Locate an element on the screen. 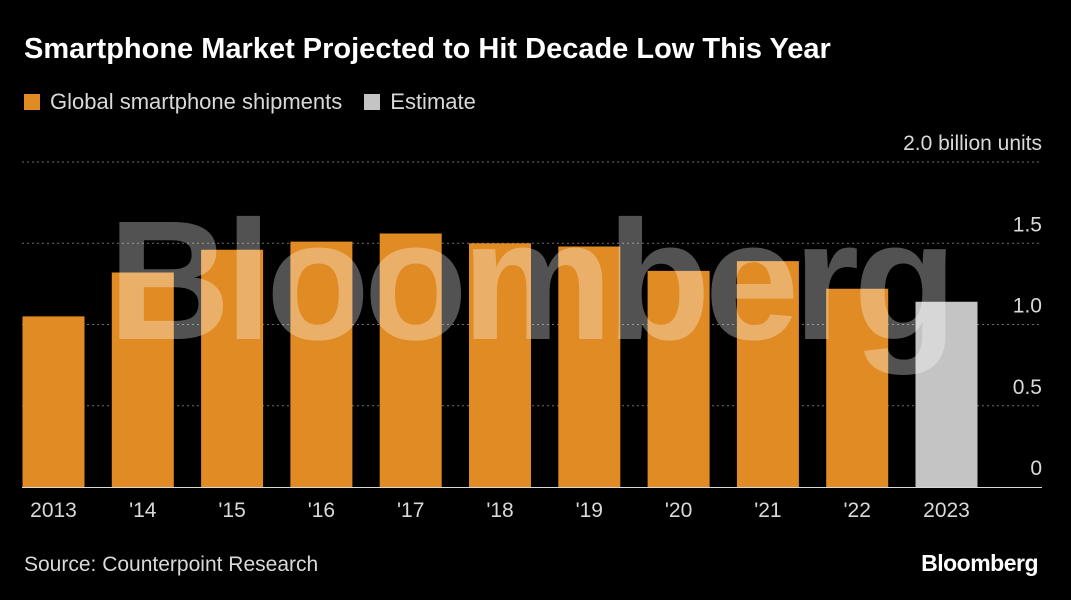  legend-label-shipments: Global smartphone shipments is located at coordinates (196, 101).